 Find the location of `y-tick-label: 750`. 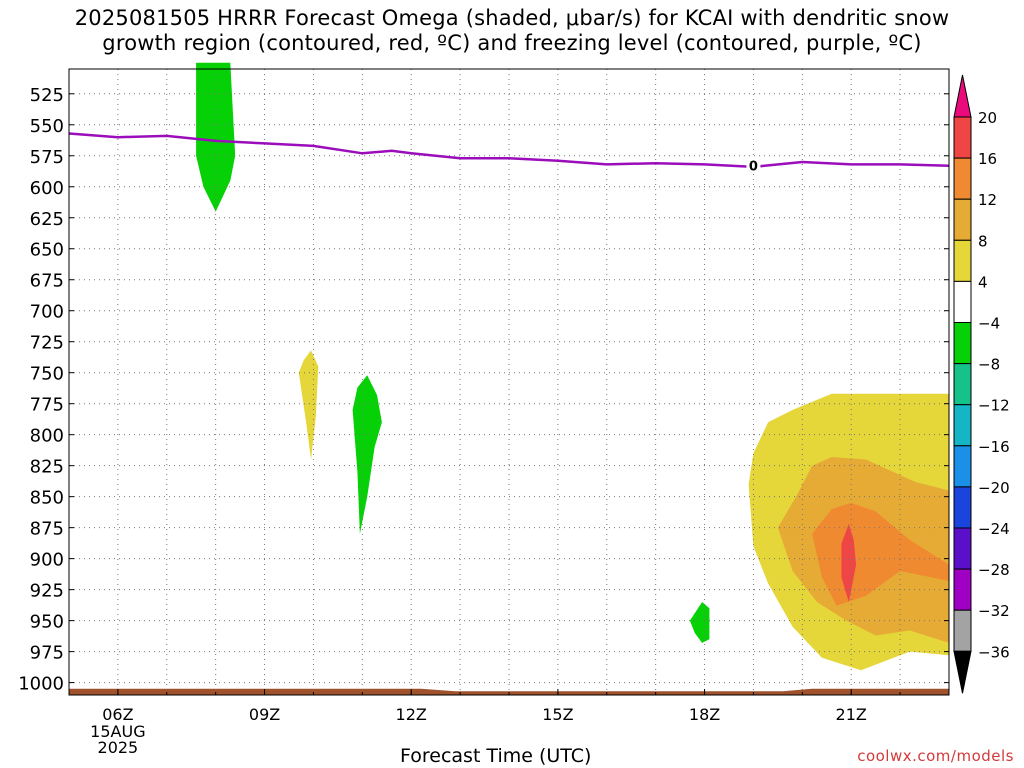

y-tick-label: 750 is located at coordinates (47, 374).